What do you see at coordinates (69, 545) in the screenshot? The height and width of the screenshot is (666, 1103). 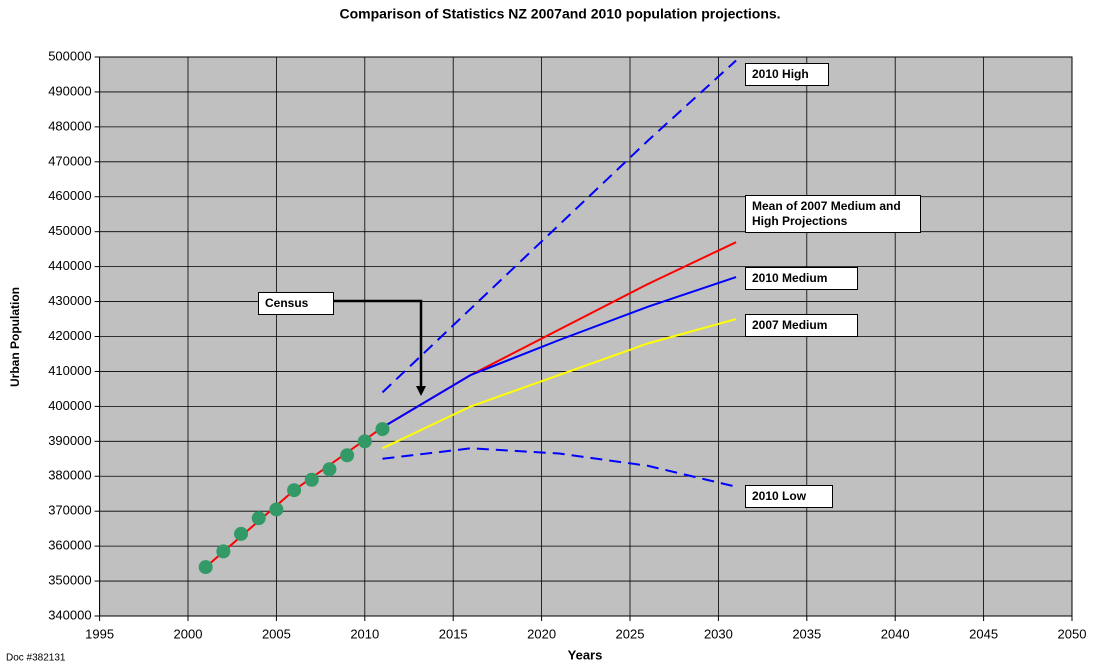 I see `y-tick-label: 360000` at bounding box center [69, 545].